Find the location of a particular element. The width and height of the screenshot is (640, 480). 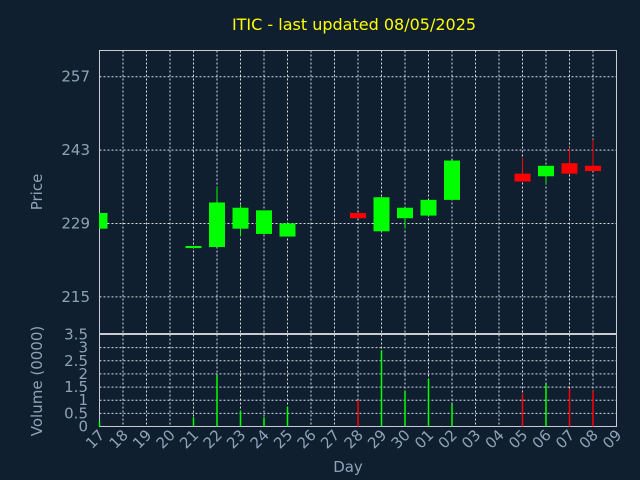

x-tick-label: 20 is located at coordinates (166, 439).